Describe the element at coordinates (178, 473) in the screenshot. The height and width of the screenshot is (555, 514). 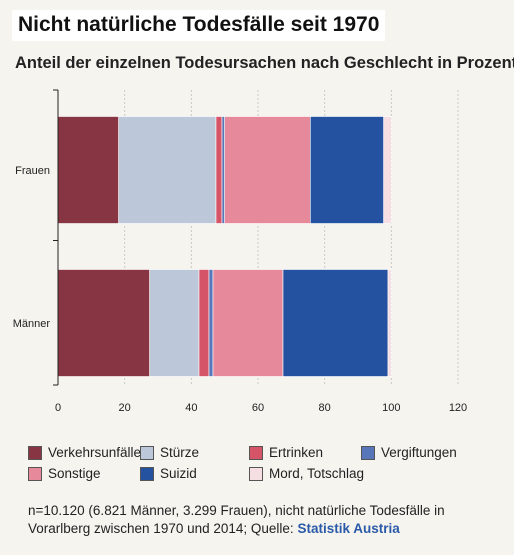
I see `legend-label: Suizid` at that location.